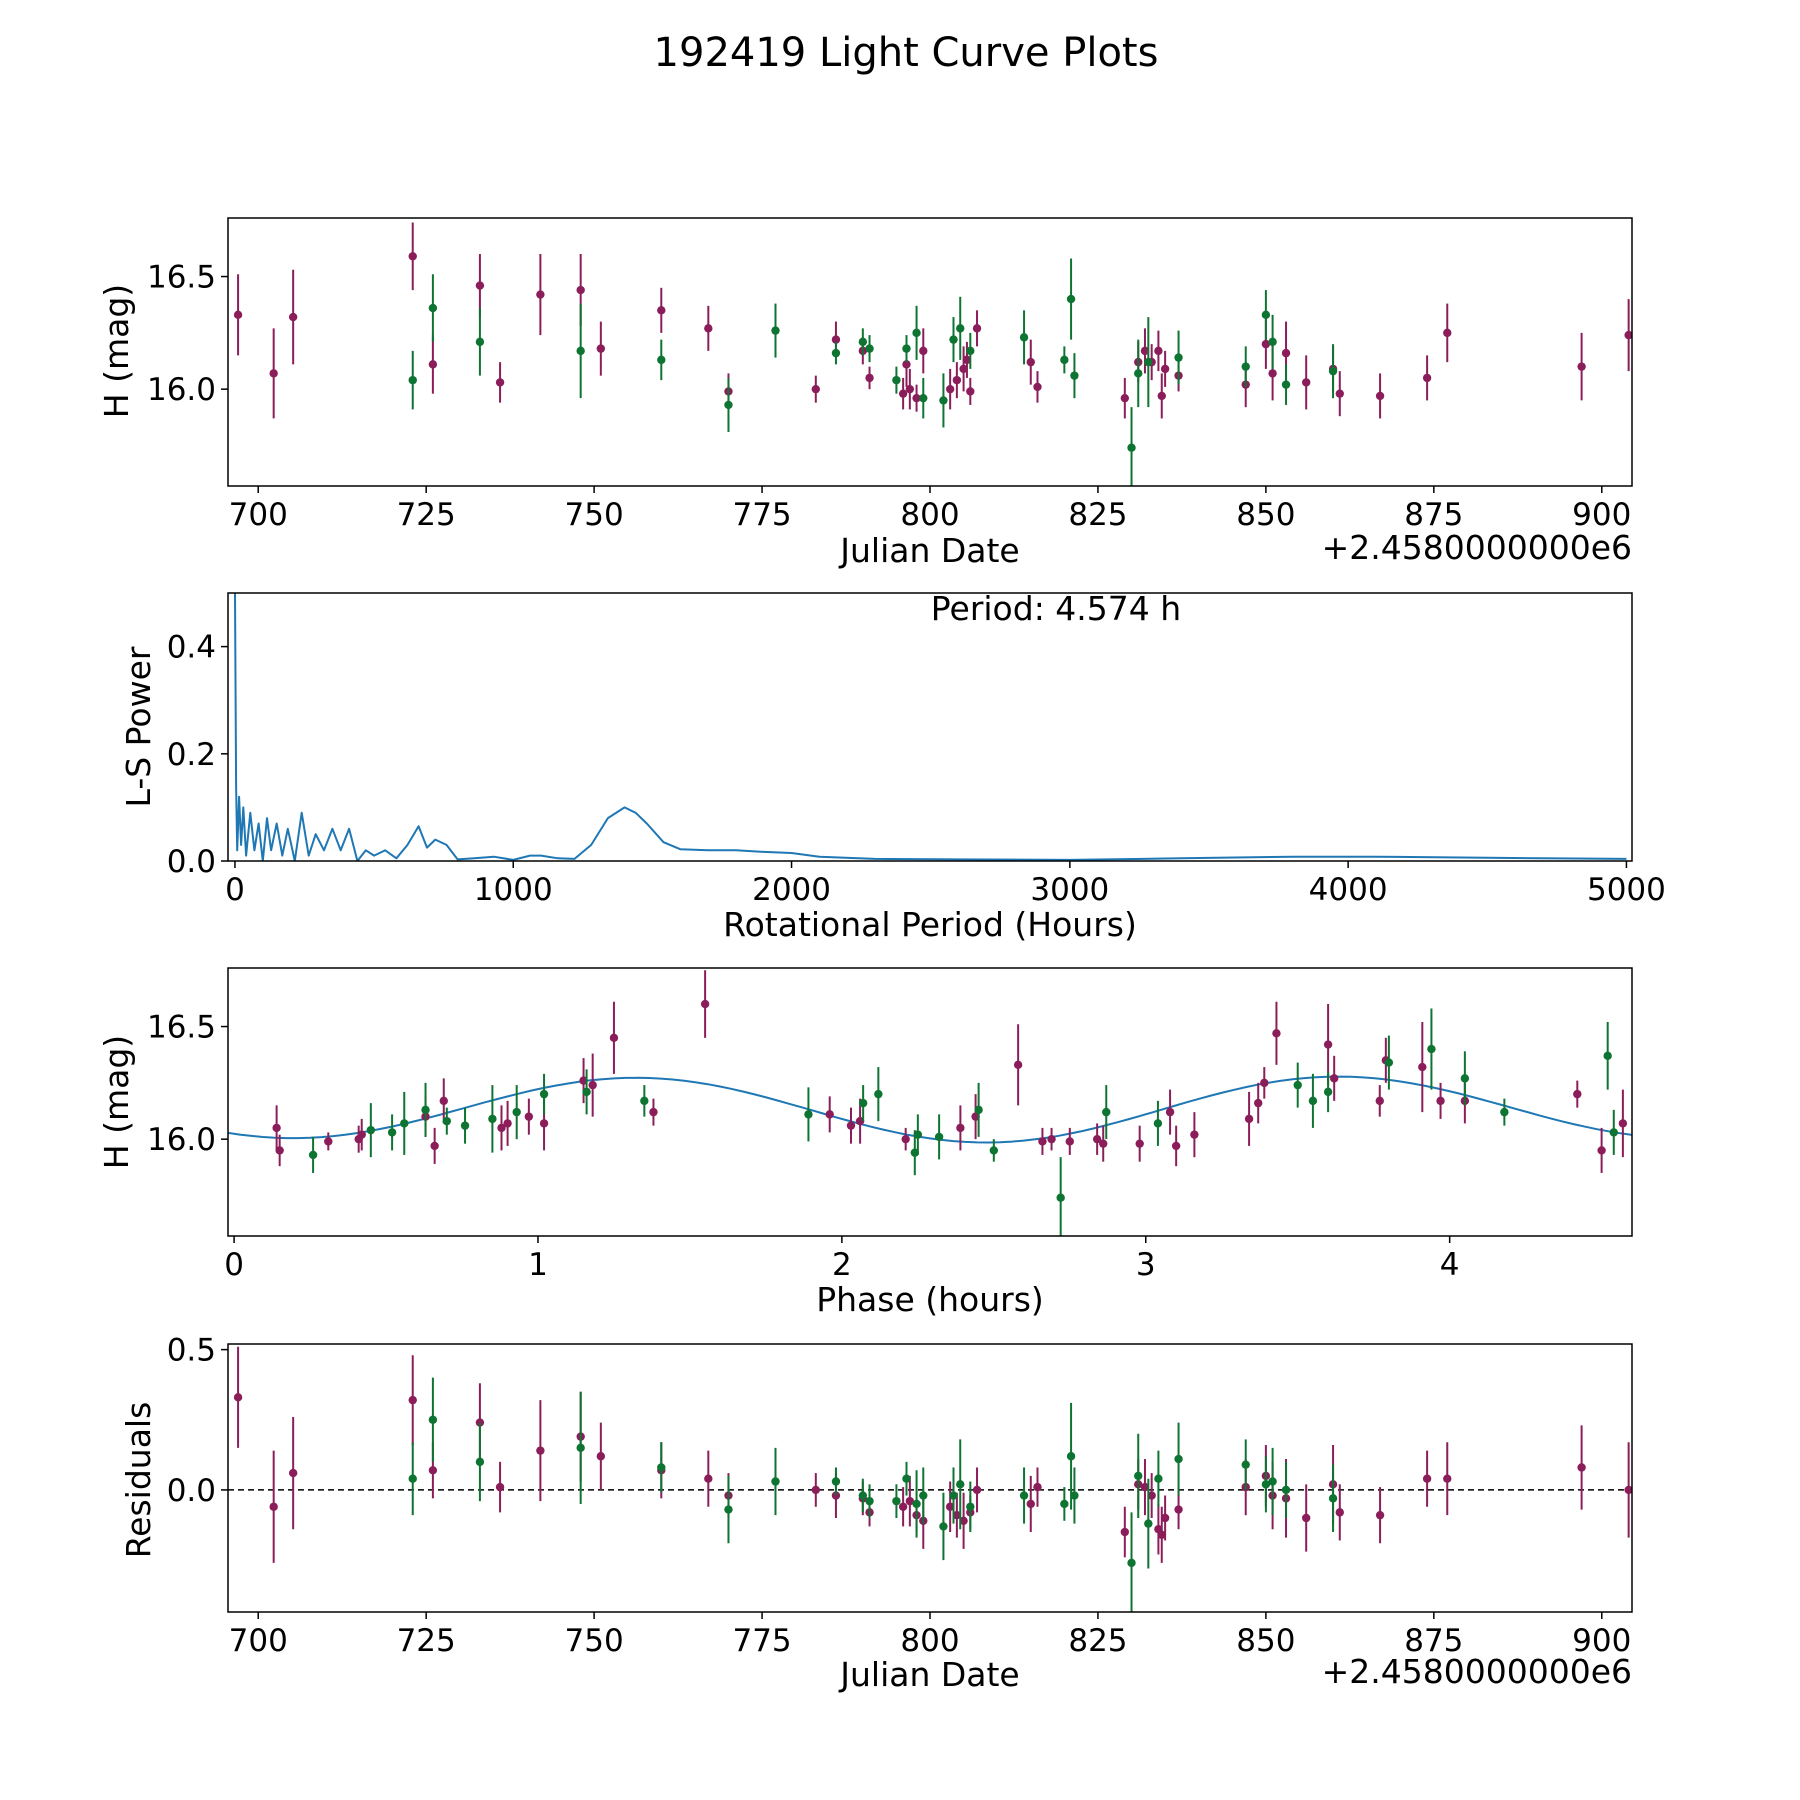 The height and width of the screenshot is (1800, 1800). What do you see at coordinates (138, 726) in the screenshot?
I see `periodogram-ylabel: L-S Power` at bounding box center [138, 726].